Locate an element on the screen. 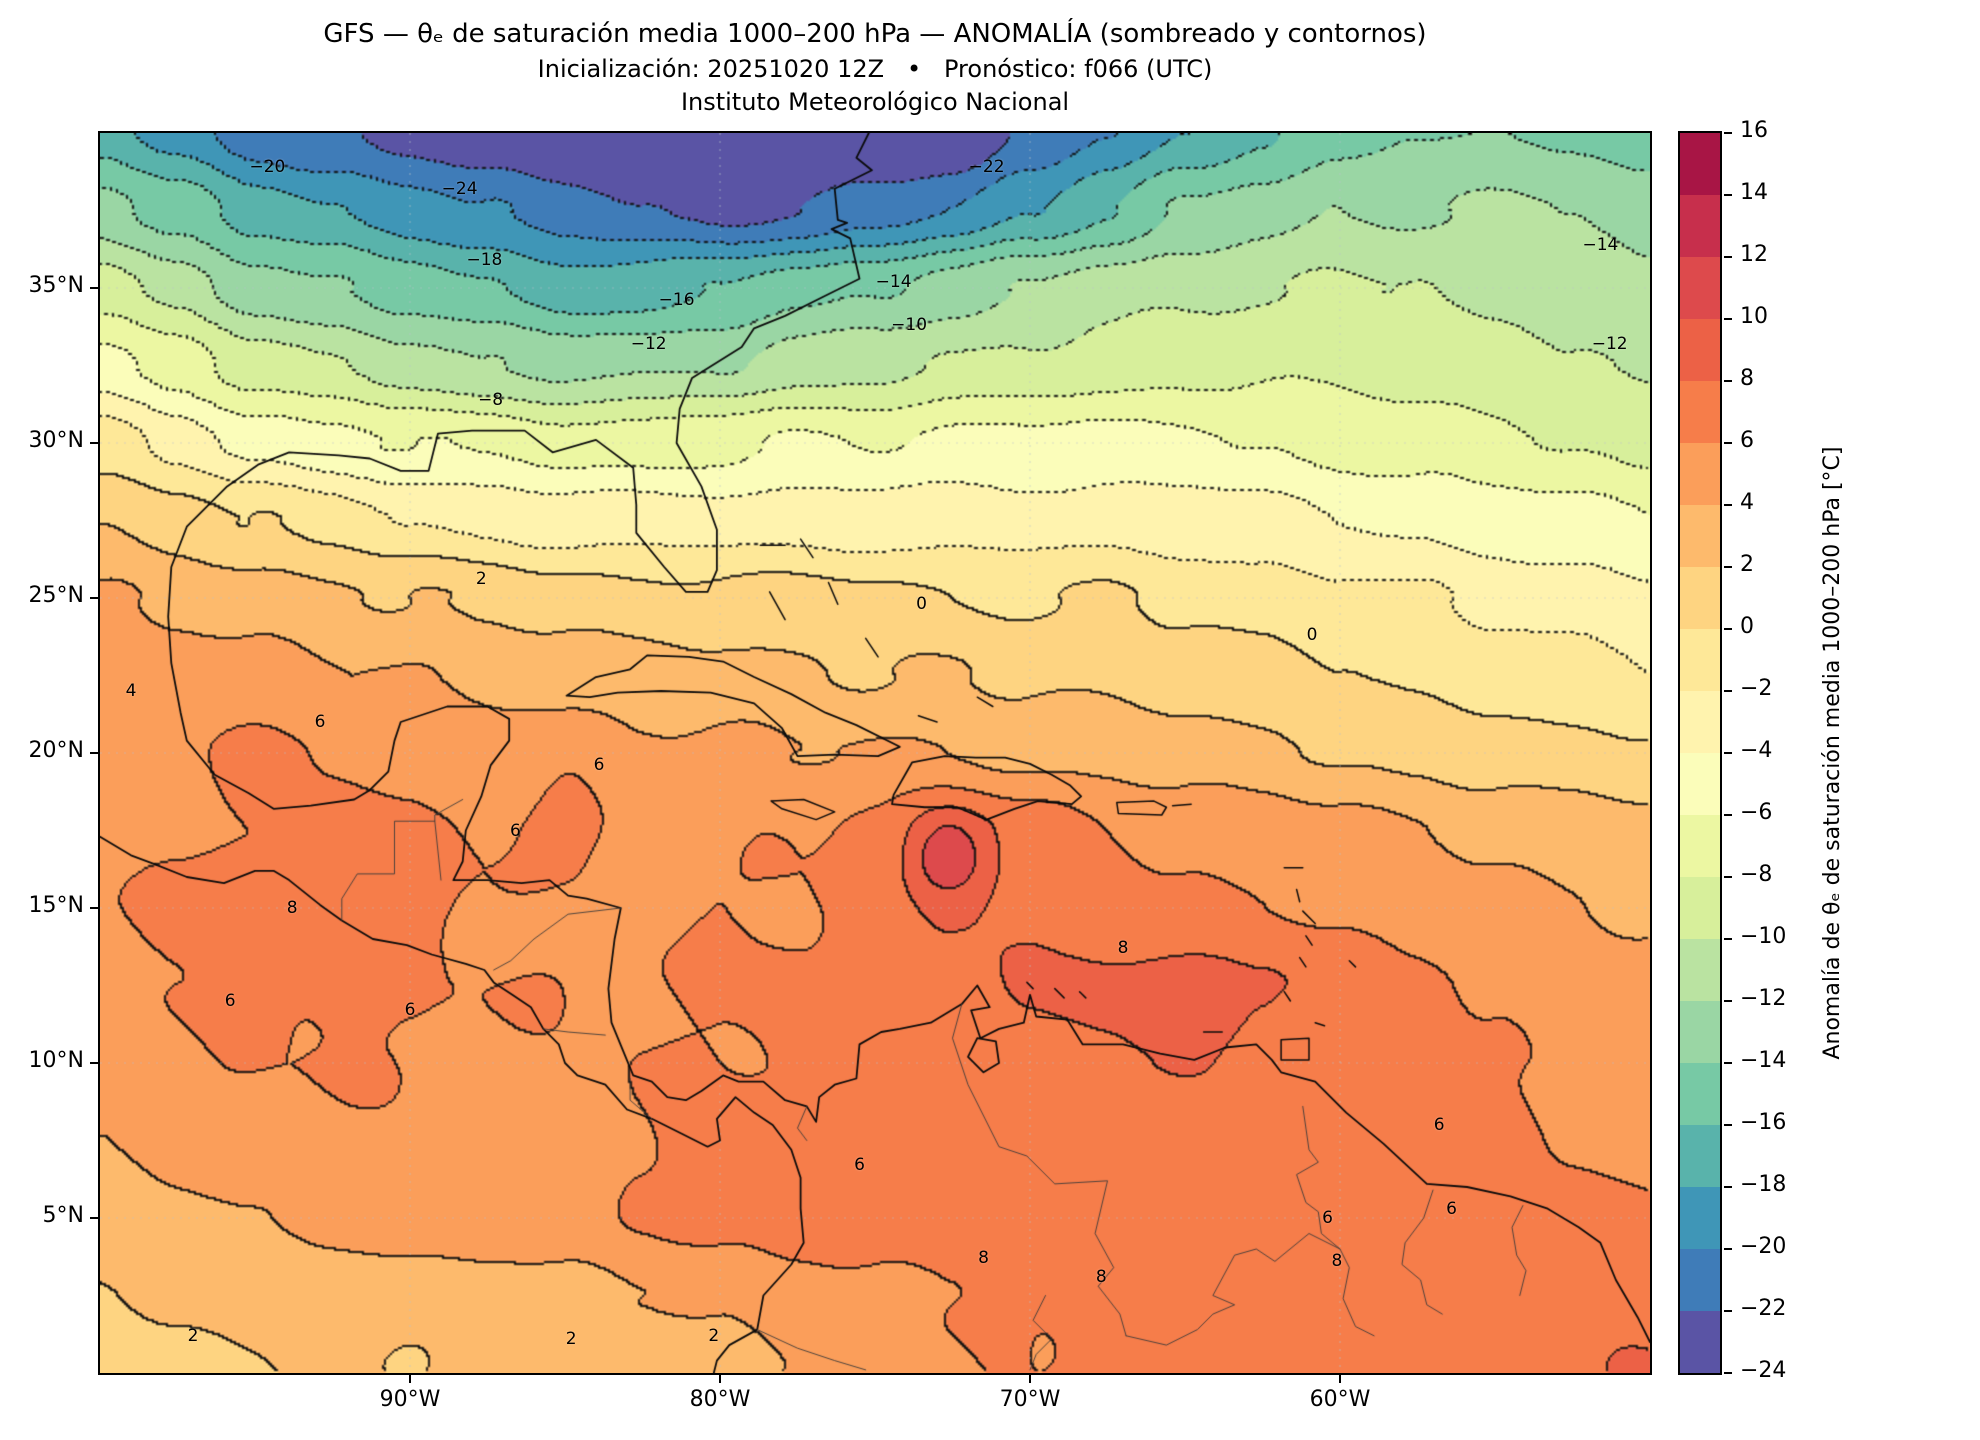 The image size is (1980, 1440). colorbar-tick-label: 10 is located at coordinates (1754, 316).